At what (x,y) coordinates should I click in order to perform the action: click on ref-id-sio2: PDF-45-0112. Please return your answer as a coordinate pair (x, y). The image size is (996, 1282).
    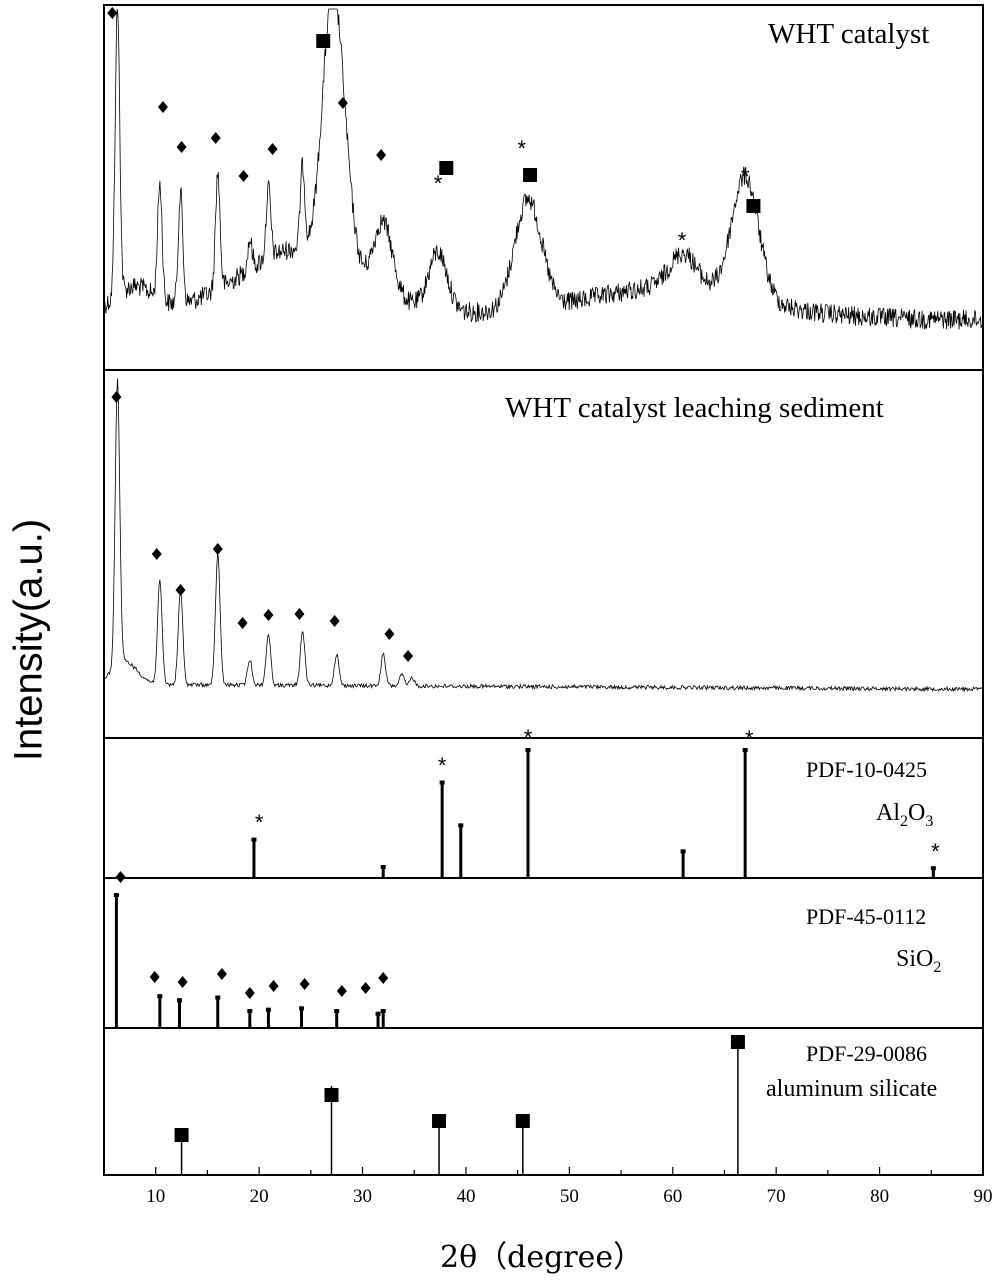
    Looking at the image, I should click on (866, 916).